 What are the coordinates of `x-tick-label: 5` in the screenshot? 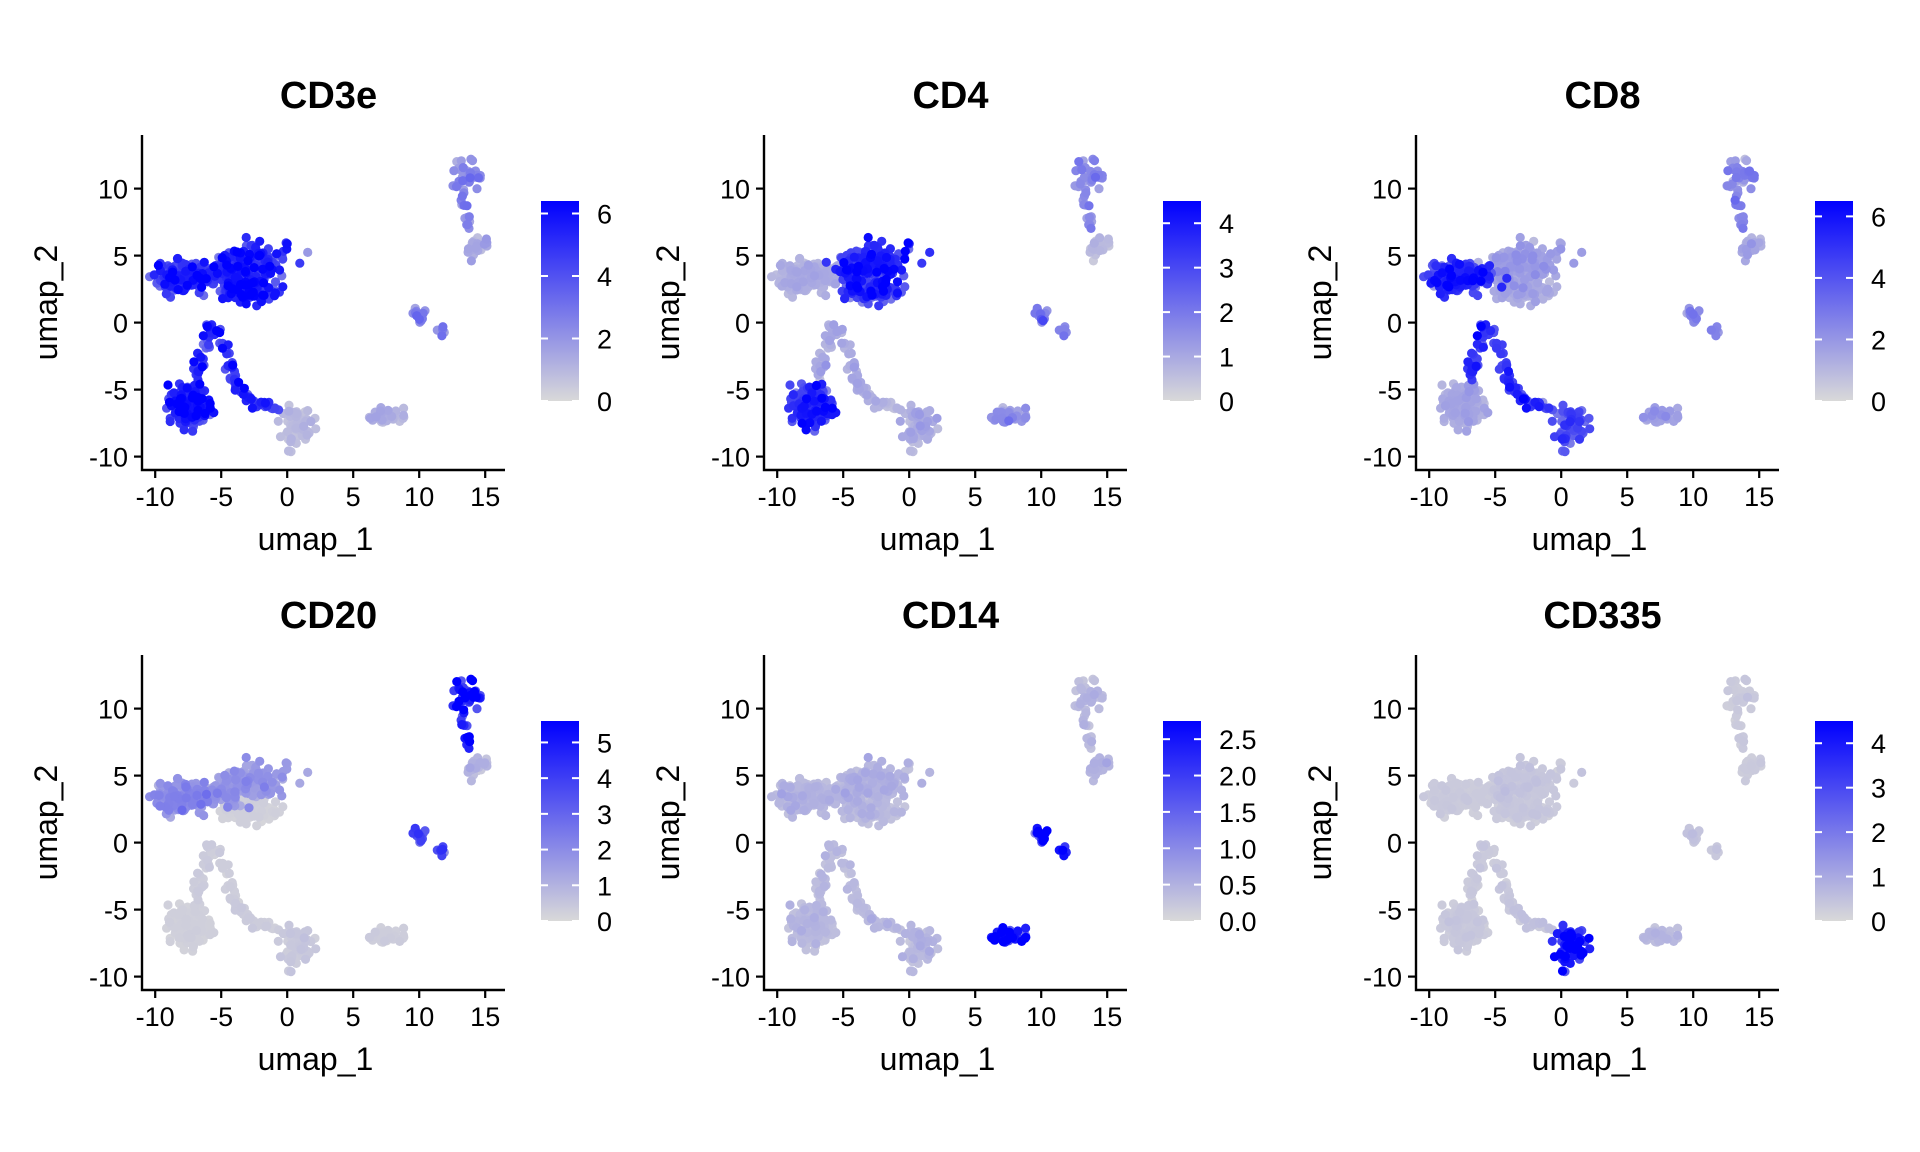 It's located at (353, 497).